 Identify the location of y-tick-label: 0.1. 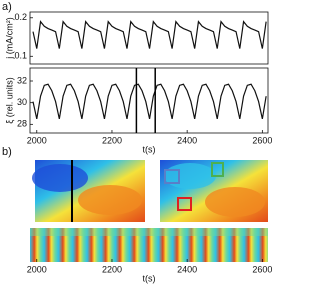
(20, 56).